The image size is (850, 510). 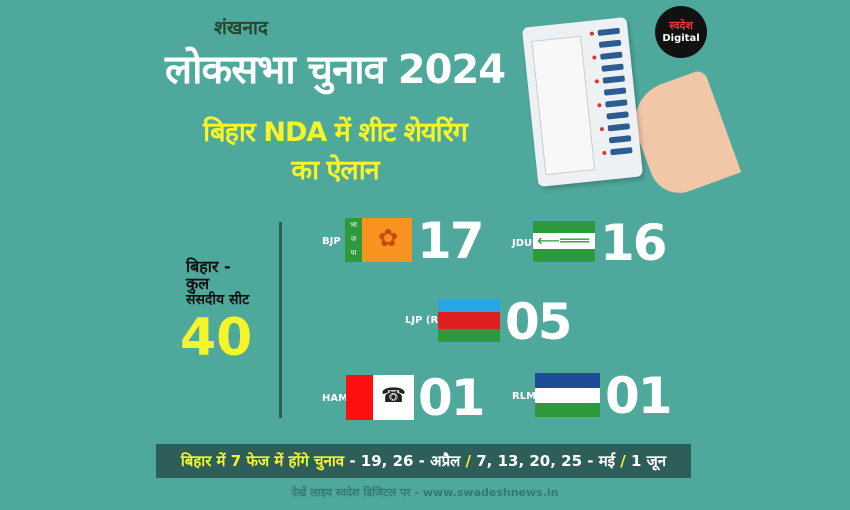 What do you see at coordinates (634, 243) in the screenshot?
I see `seats-jdu: 16` at bounding box center [634, 243].